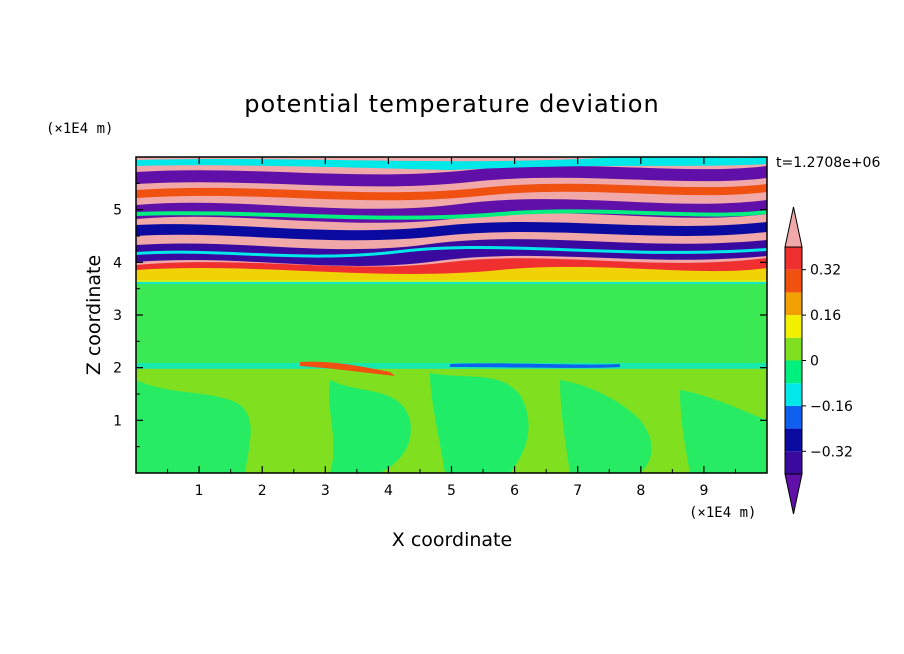 The height and width of the screenshot is (654, 904). Describe the element at coordinates (388, 491) in the screenshot. I see `x-tick-label: 4` at that location.